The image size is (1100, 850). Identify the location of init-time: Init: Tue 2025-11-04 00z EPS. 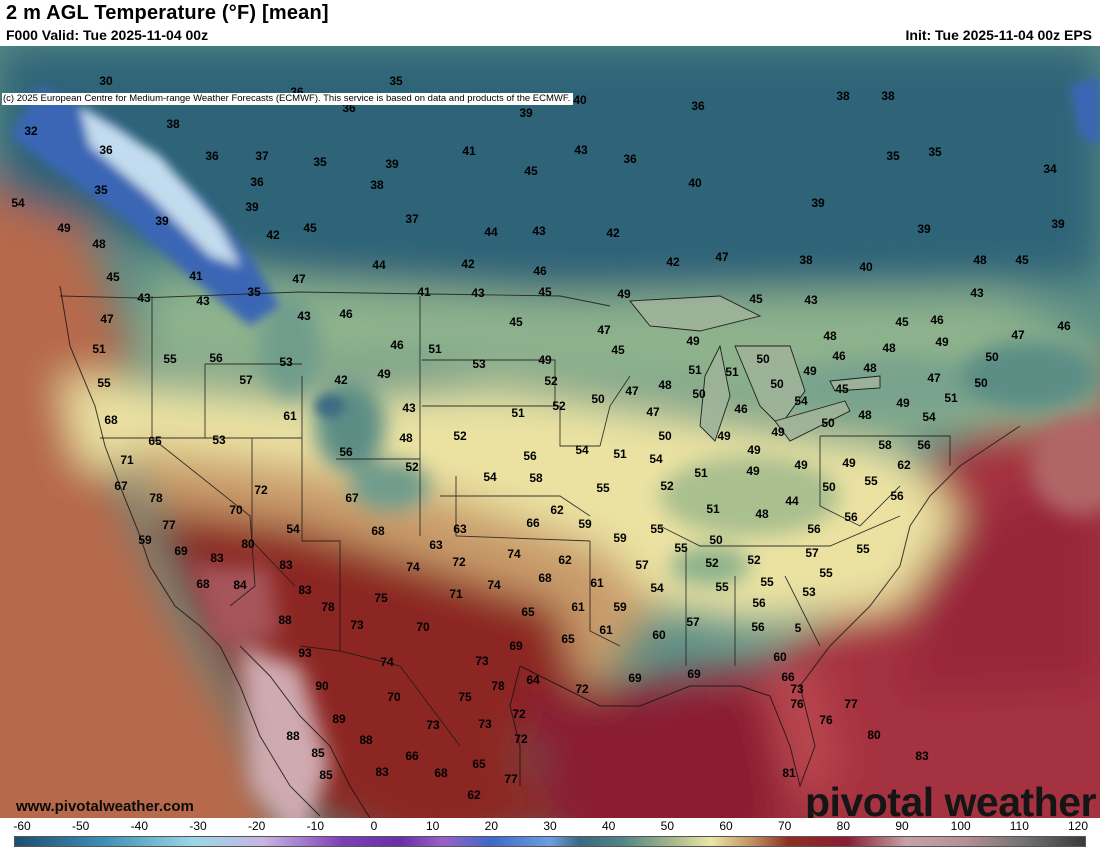
(999, 35).